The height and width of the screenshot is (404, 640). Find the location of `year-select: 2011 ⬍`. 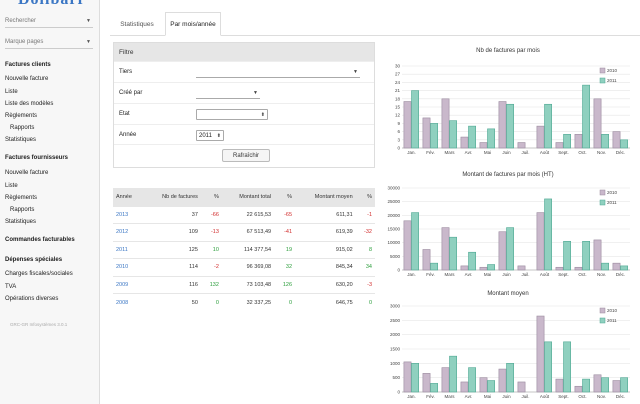

year-select: 2011 ⬍ is located at coordinates (210, 135).